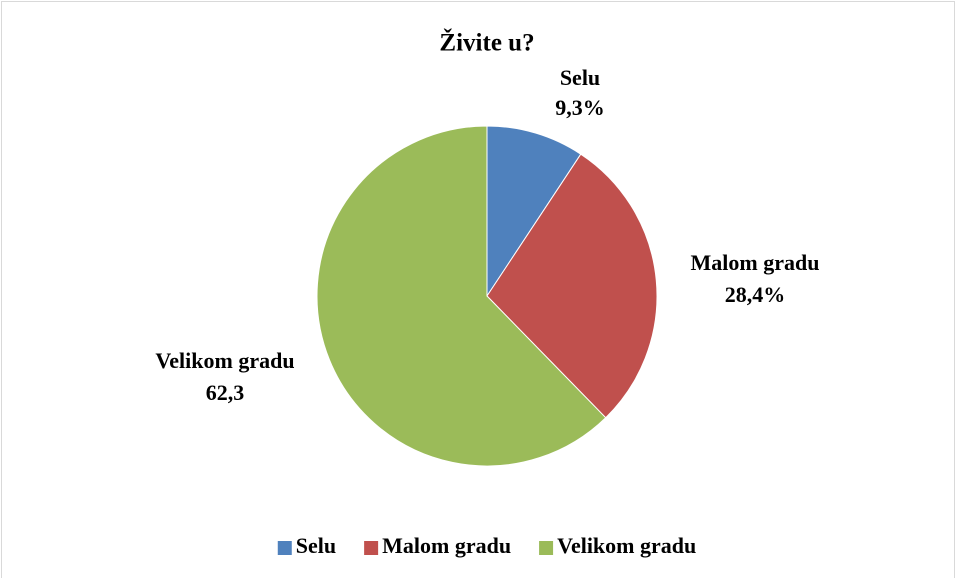 The image size is (956, 578). Describe the element at coordinates (224, 360) in the screenshot. I see `data-label-name: Velikom gradu` at that location.